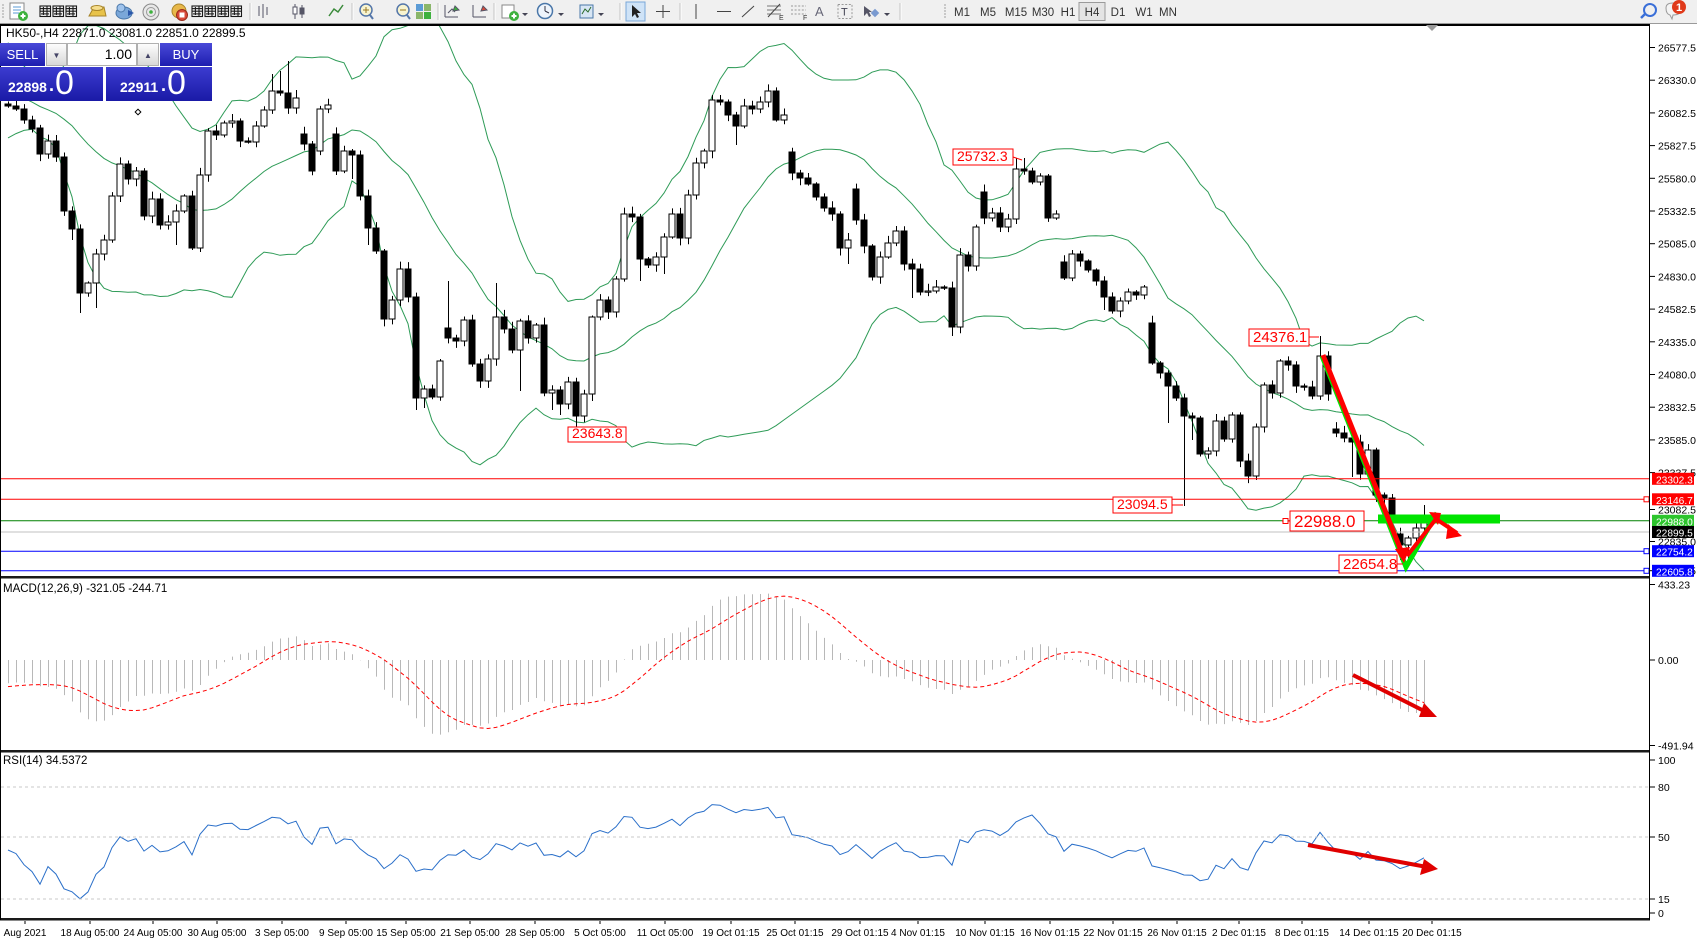  What do you see at coordinates (1068, 13) in the screenshot?
I see `svg-text: H1` at bounding box center [1068, 13].